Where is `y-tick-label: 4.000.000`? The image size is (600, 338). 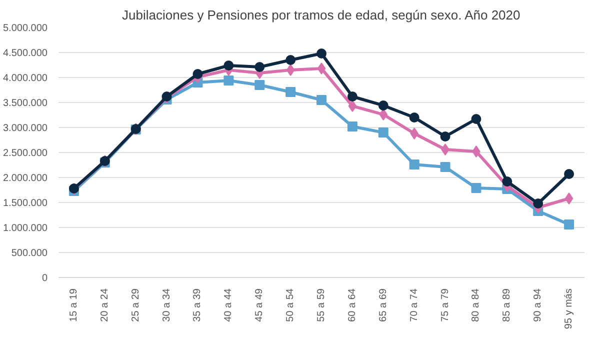 y-tick-label: 4.000.000 is located at coordinates (25, 78).